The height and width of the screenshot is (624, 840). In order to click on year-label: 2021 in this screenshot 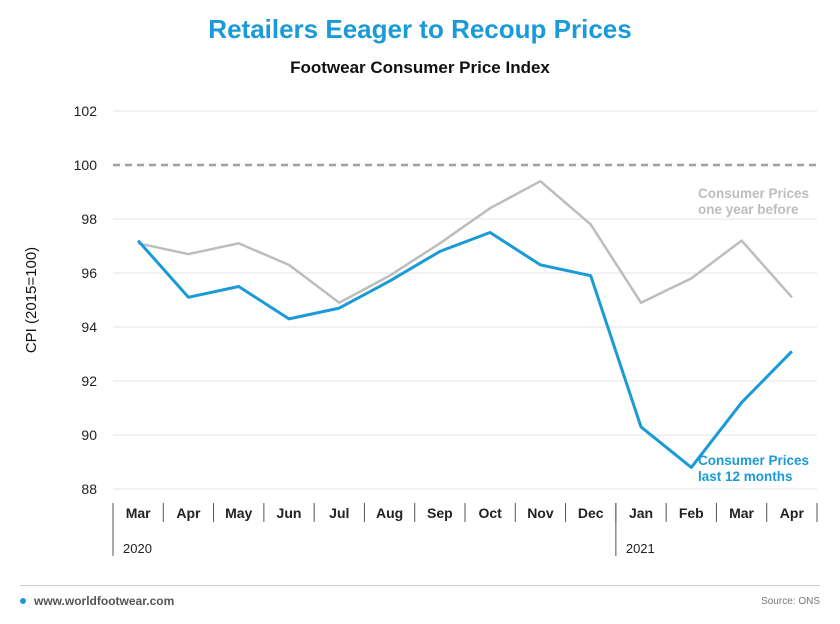, I will do `click(640, 548)`.